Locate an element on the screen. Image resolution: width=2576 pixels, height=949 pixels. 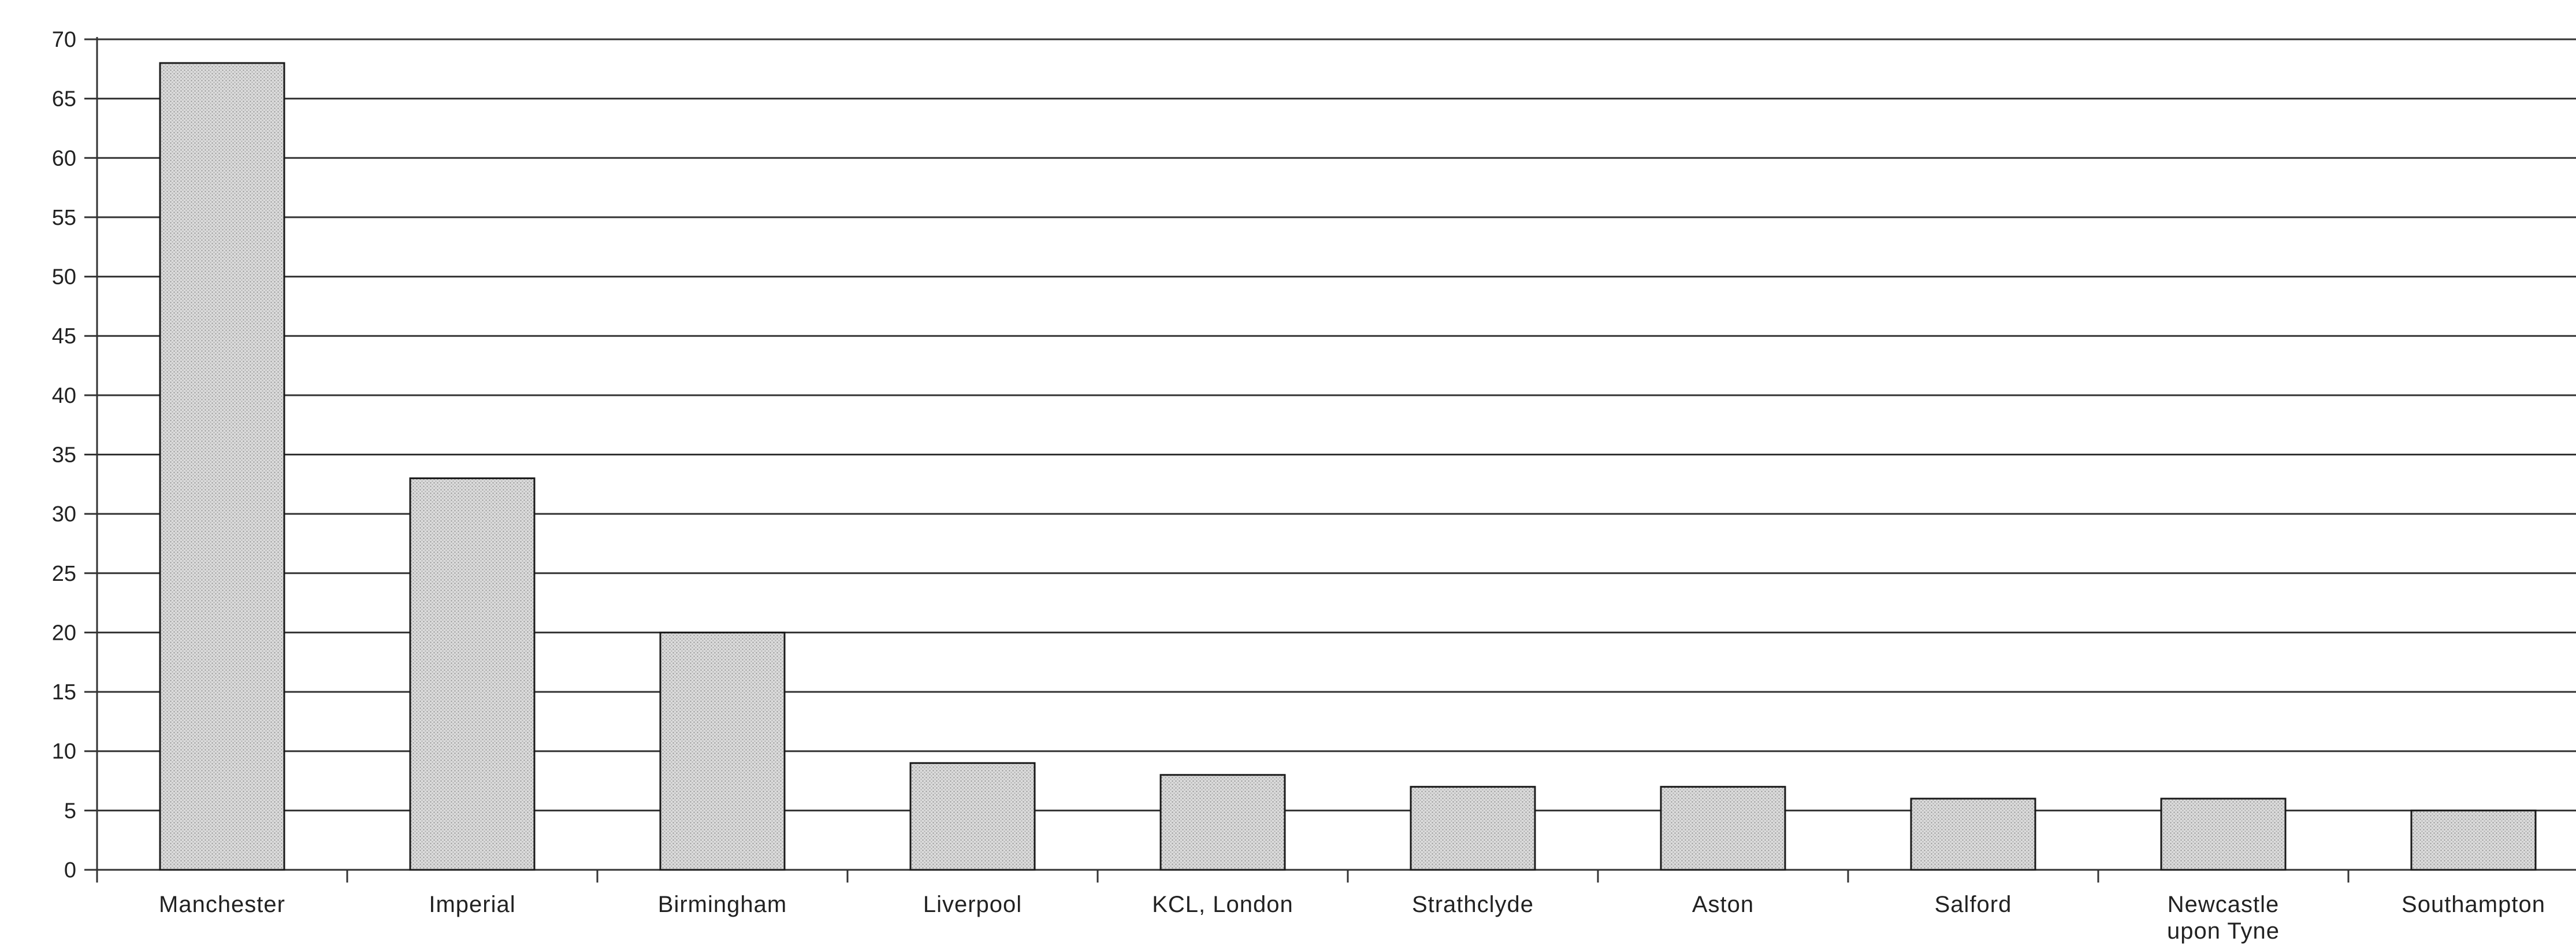
y-tick-label: 45 is located at coordinates (64, 337).